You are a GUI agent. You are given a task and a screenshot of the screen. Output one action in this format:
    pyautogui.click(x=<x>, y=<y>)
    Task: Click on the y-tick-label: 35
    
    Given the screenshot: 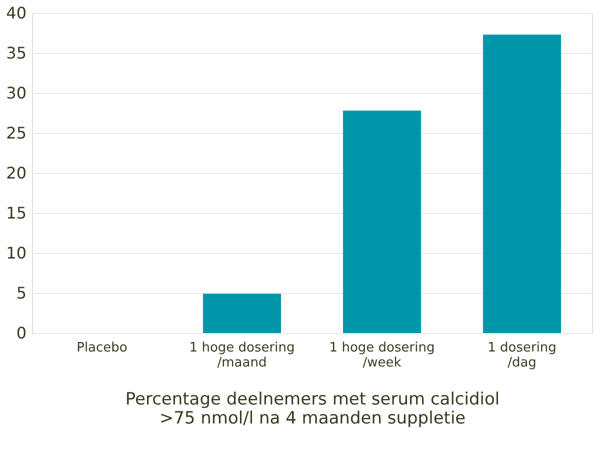 What is the action you would take?
    pyautogui.click(x=16, y=53)
    